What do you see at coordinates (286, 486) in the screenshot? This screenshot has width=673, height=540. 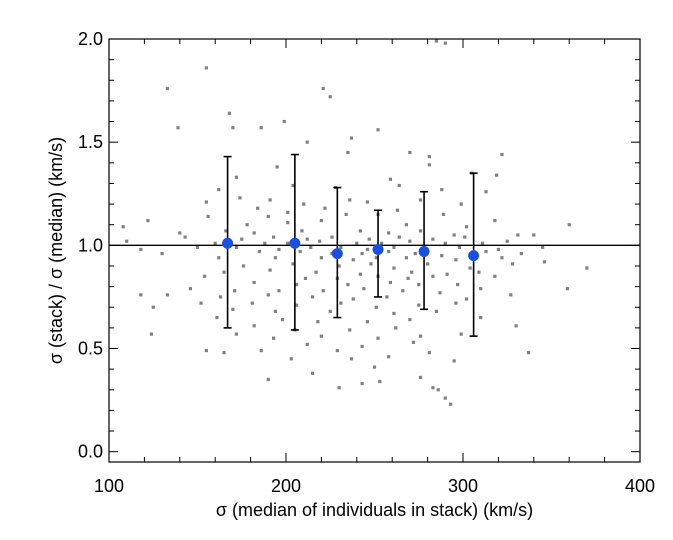 I see `x-tick-label: 200` at bounding box center [286, 486].